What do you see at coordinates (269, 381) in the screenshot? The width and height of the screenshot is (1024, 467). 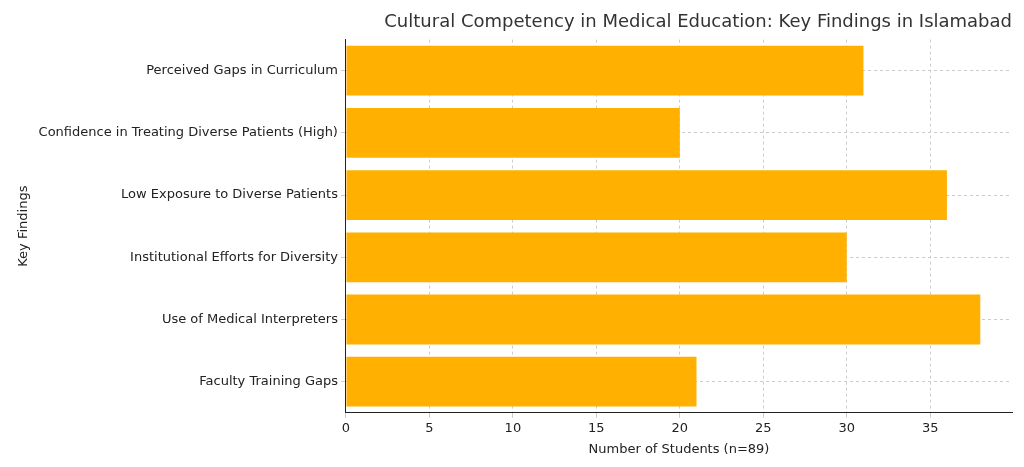 I see `y-tick-label: Faculty Training Gaps` at bounding box center [269, 381].